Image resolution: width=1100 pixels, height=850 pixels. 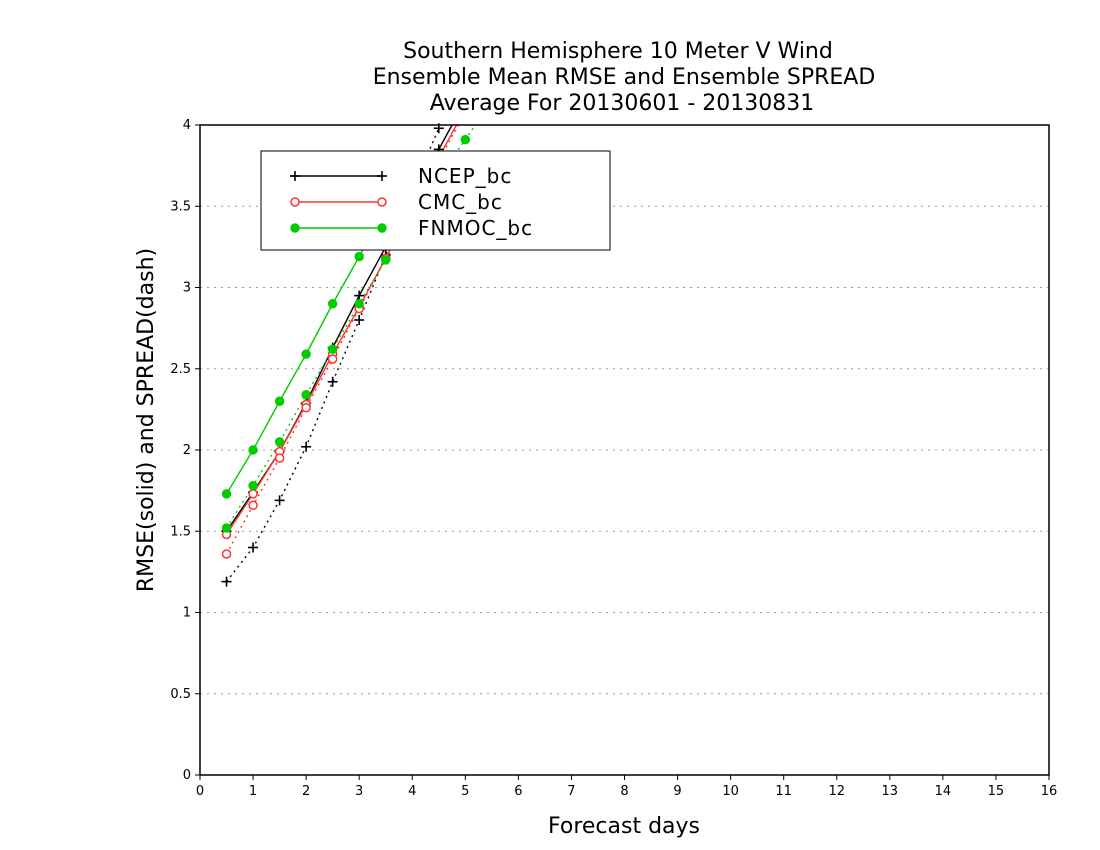 I want to click on x-tick-label: 3, so click(x=359, y=791).